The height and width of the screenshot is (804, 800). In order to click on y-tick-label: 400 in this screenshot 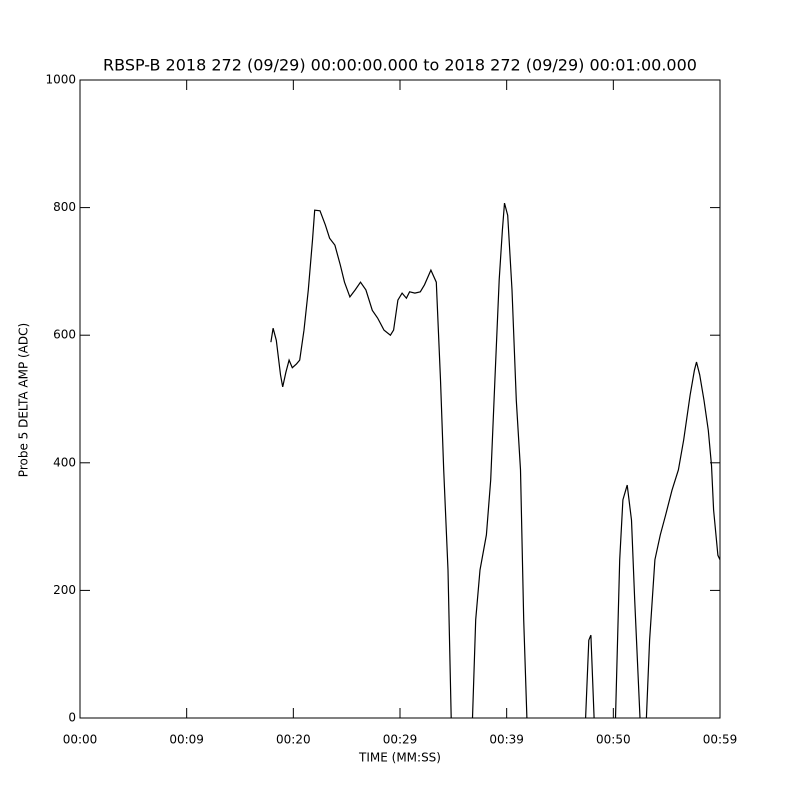, I will do `click(64, 462)`.